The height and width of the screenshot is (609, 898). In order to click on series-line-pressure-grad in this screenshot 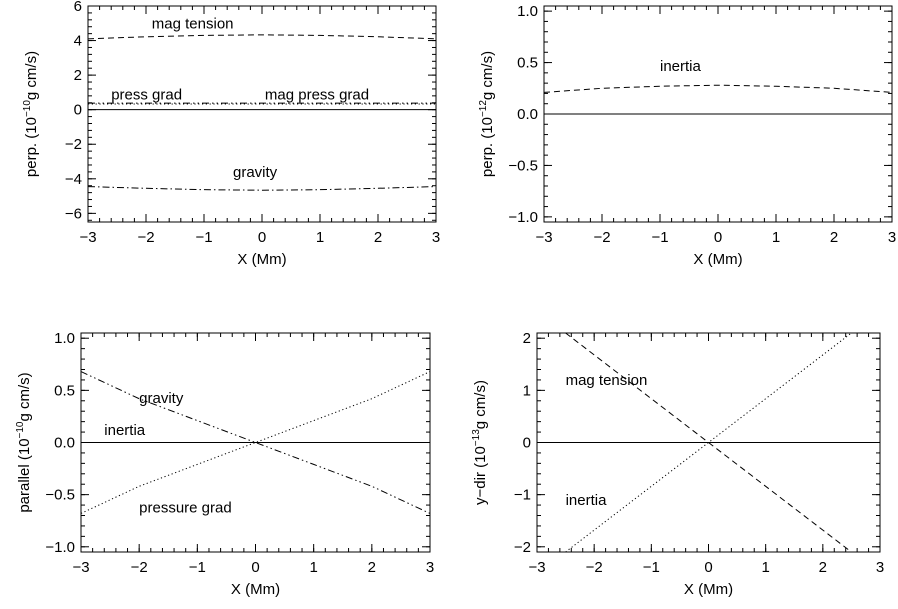, I will do `click(255, 442)`.